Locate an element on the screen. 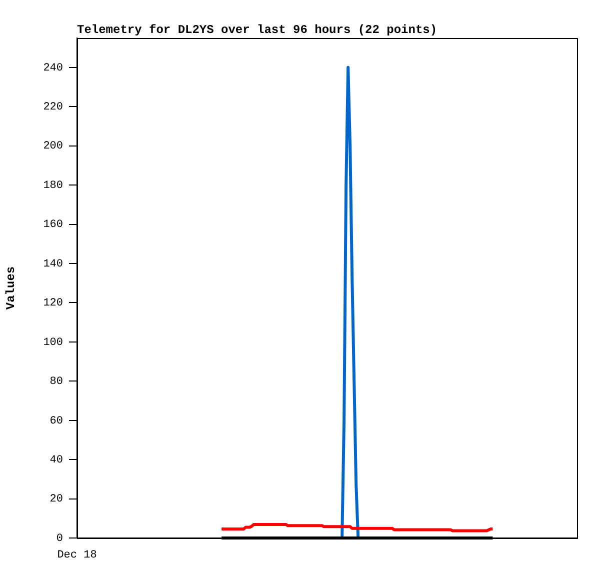  y-tick-label: 220 is located at coordinates (53, 108).